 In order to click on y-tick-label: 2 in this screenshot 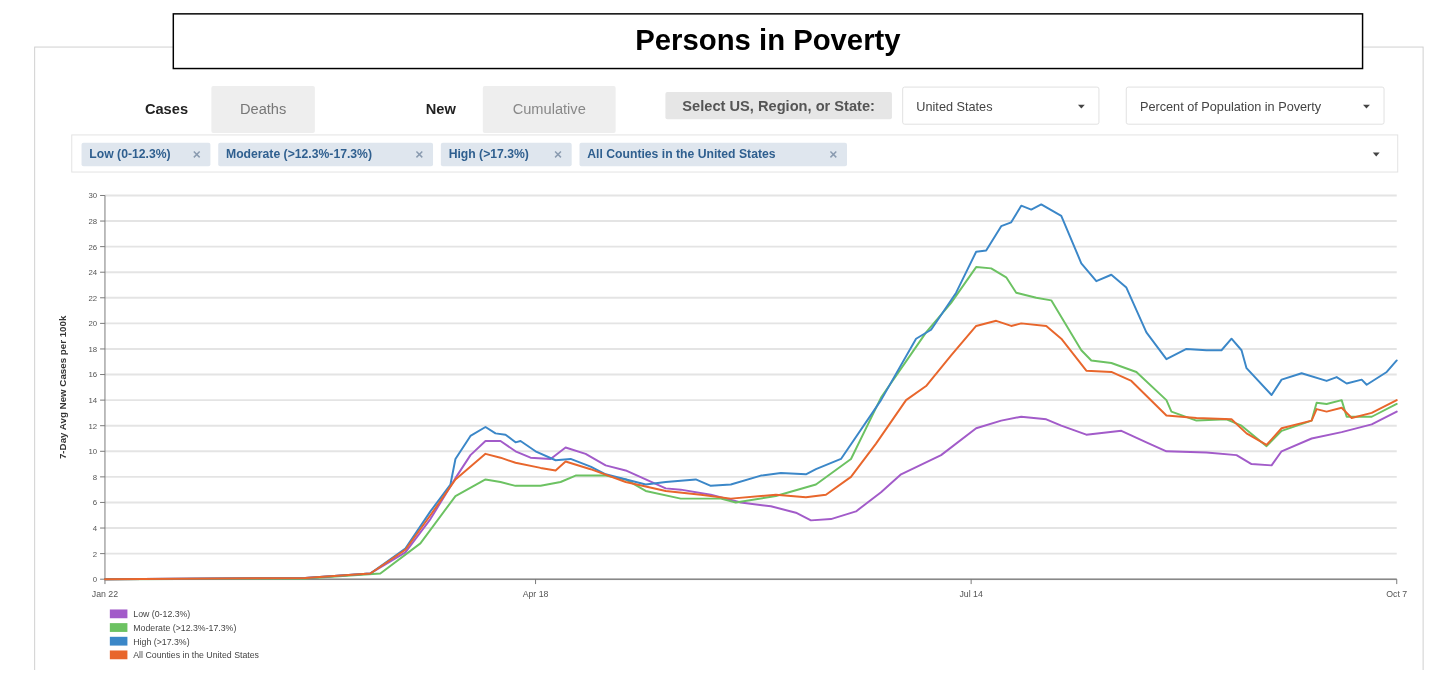, I will do `click(95, 554)`.